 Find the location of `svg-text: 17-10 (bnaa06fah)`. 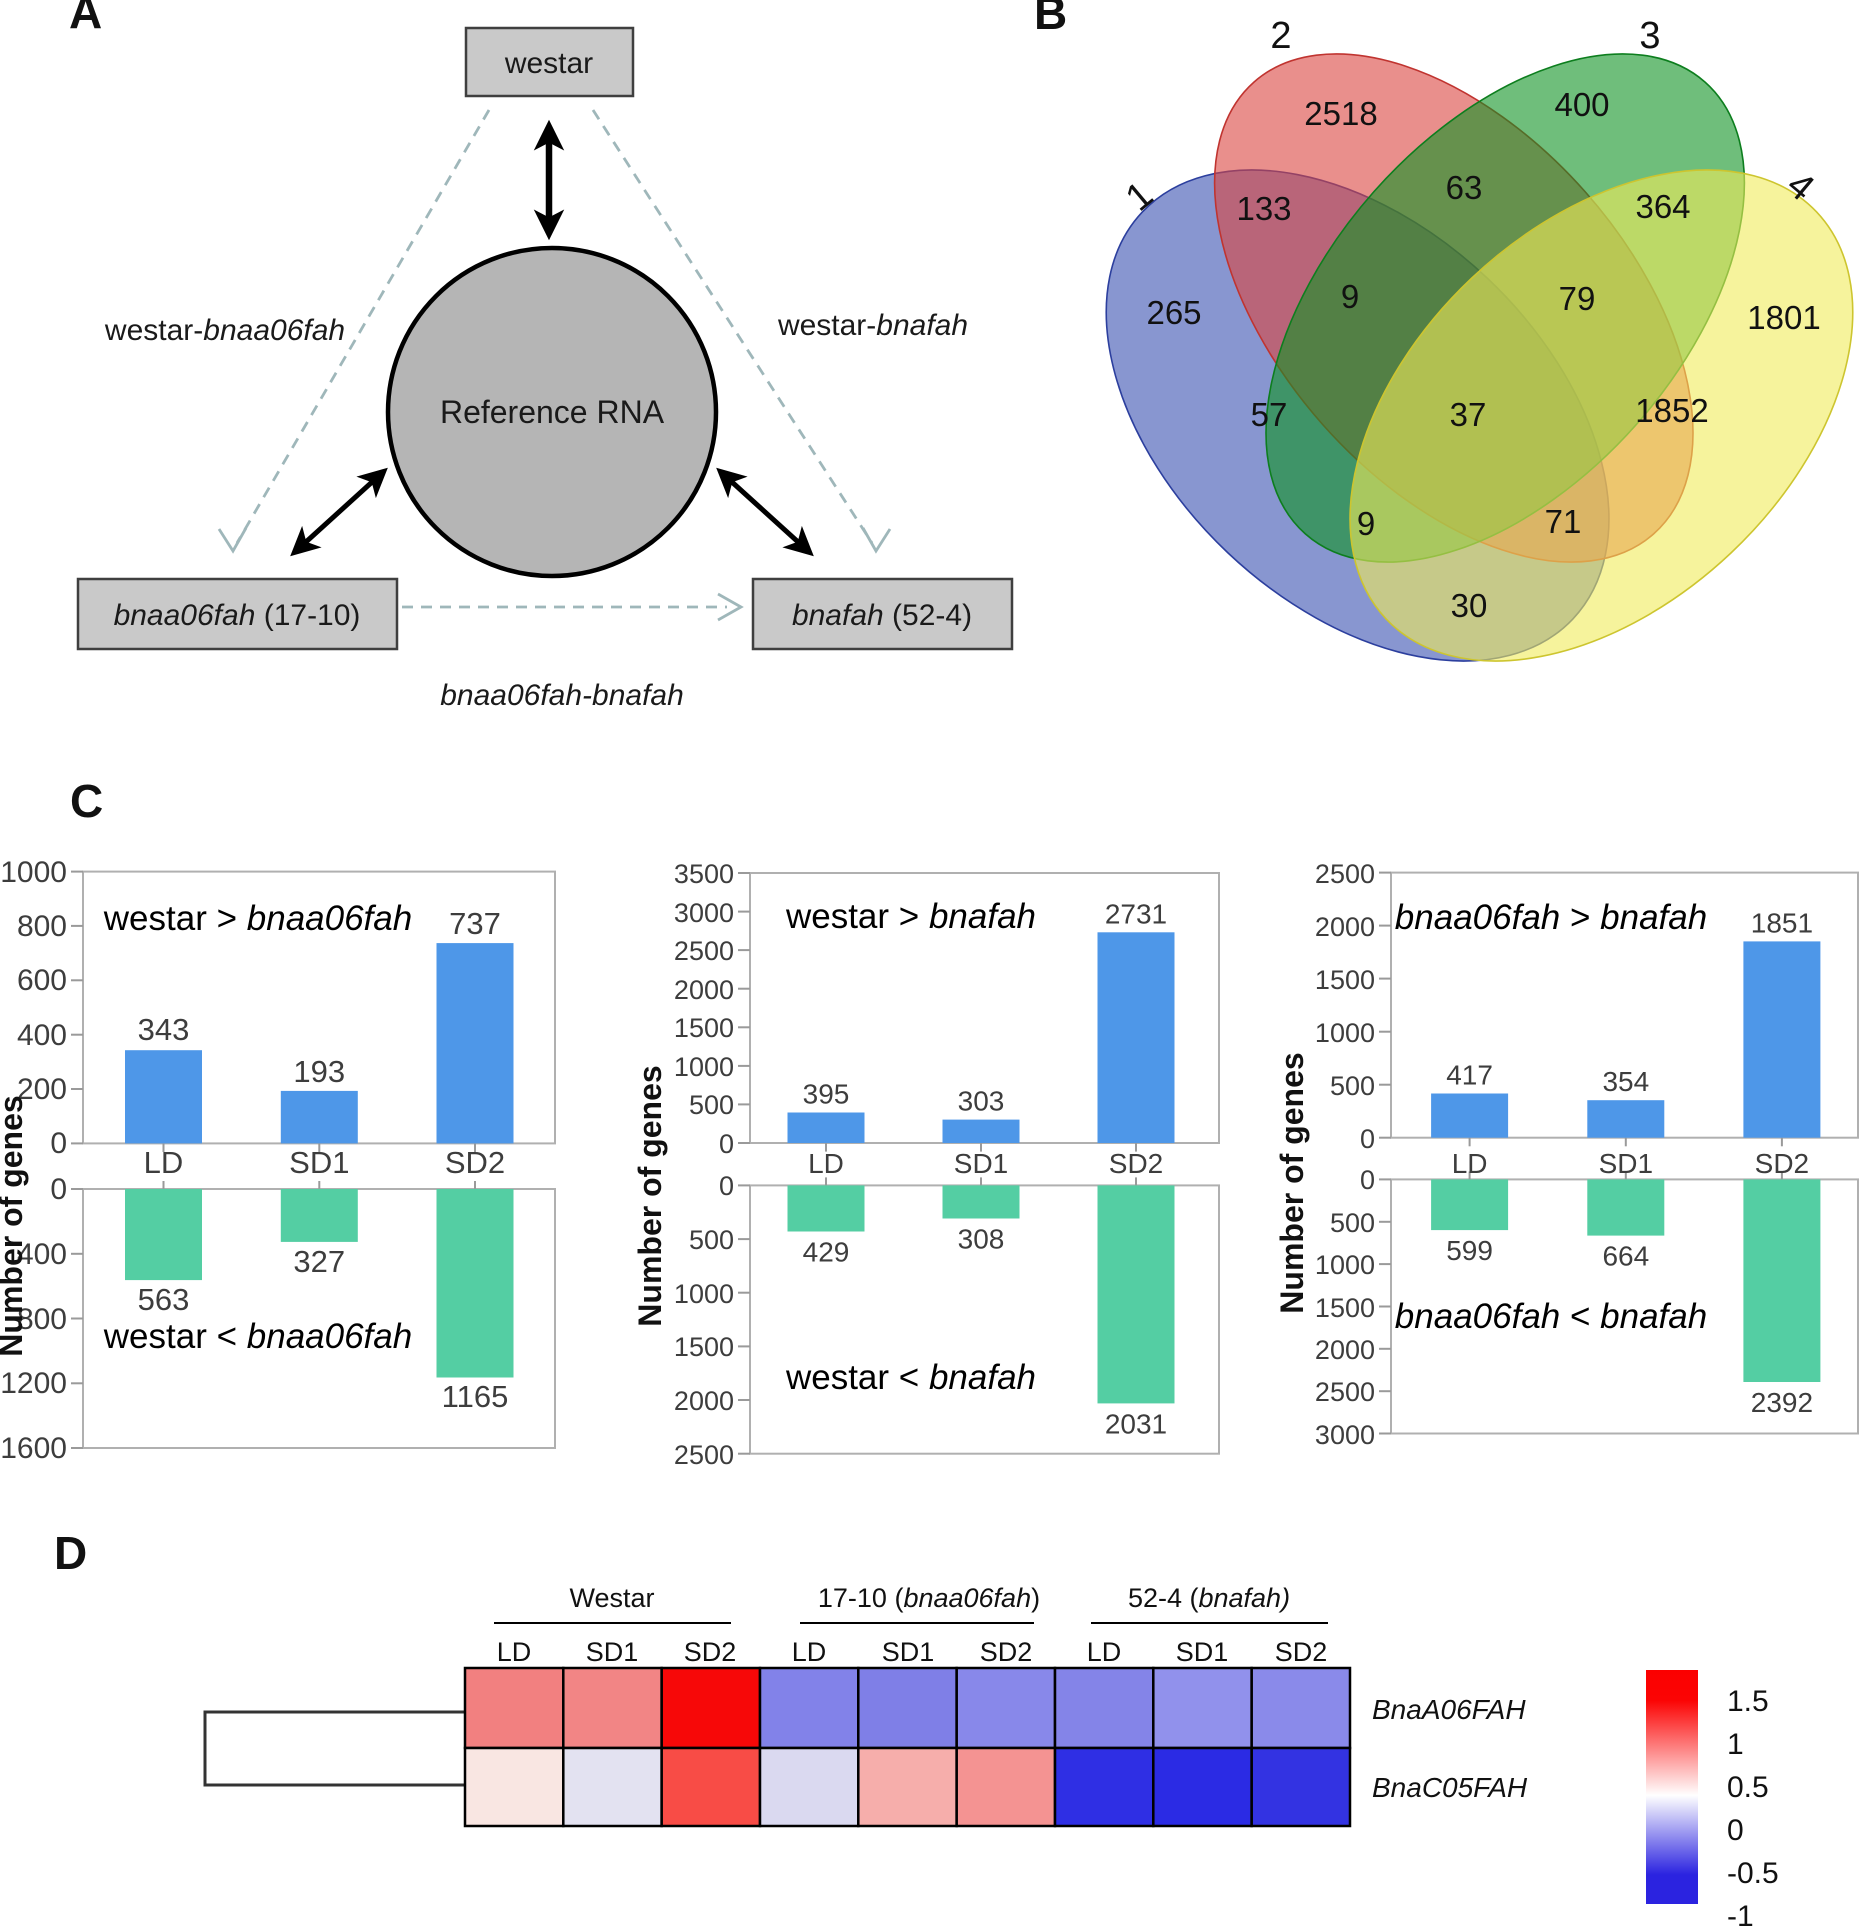

svg-text: 17-10 (bnaa06fah) is located at coordinates (929, 1598).